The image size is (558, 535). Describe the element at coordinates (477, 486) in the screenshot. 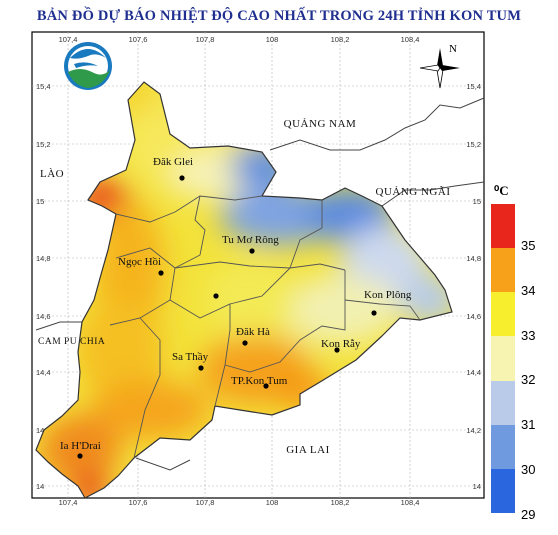

I see `lat-right-label: 14` at that location.